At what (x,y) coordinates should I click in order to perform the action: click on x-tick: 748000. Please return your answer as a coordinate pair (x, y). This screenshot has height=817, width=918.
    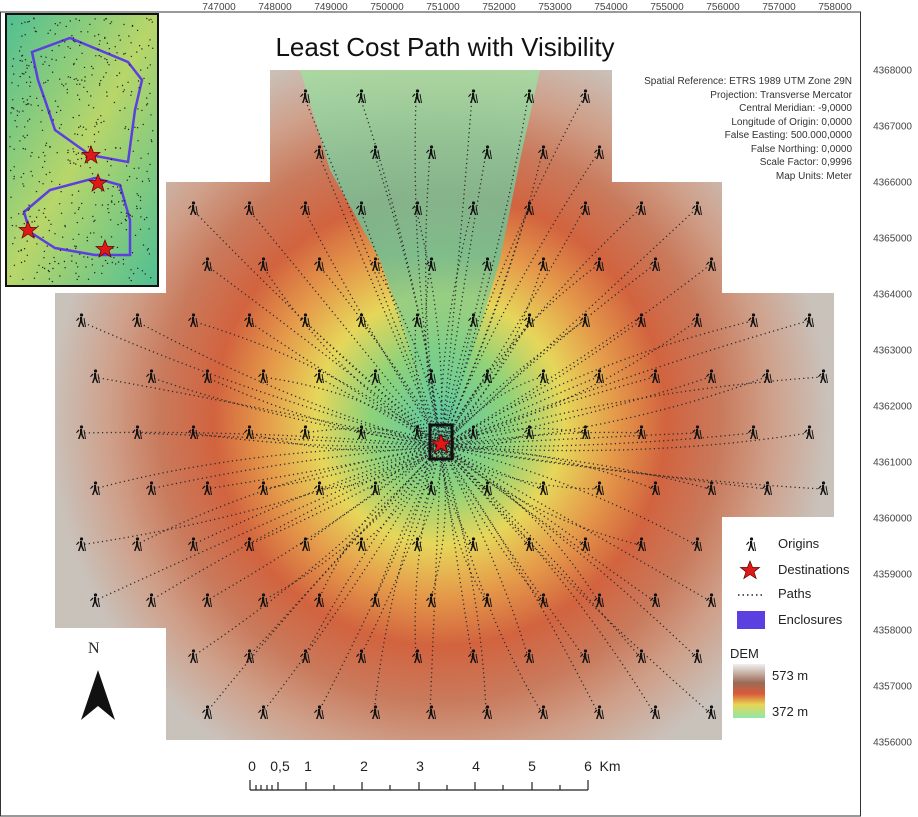
    Looking at the image, I should click on (275, 7).